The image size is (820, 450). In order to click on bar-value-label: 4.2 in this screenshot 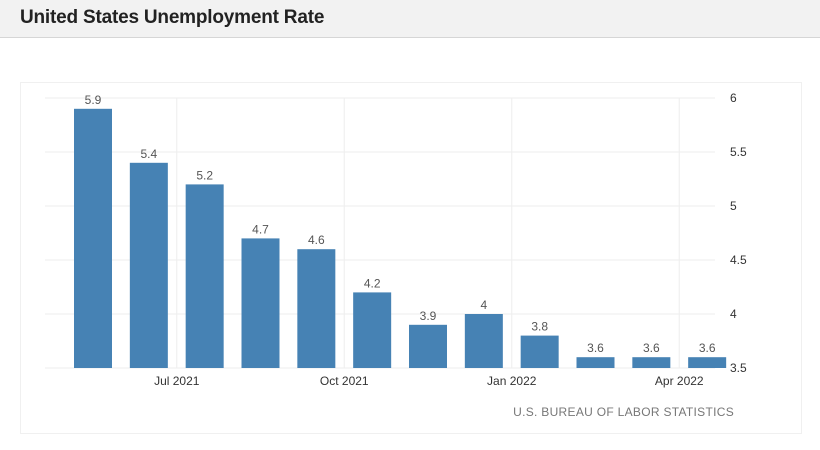, I will do `click(372, 283)`.